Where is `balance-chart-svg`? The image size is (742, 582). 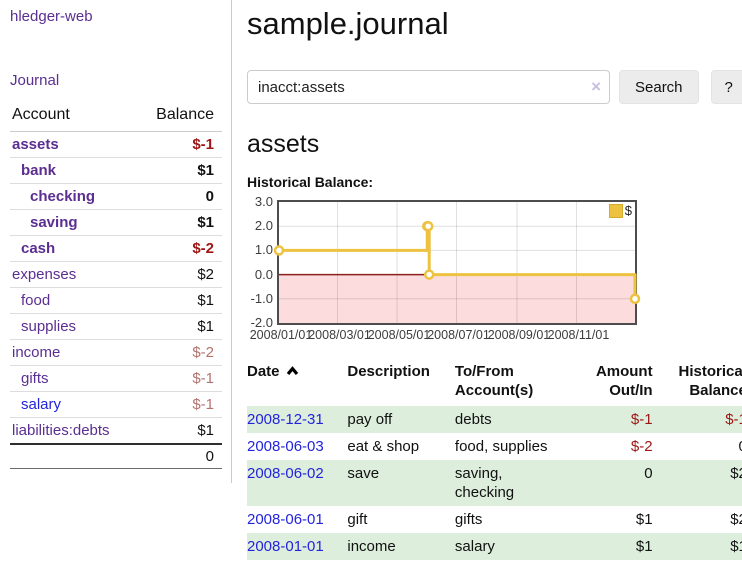
balance-chart-svg is located at coordinates (457, 262).